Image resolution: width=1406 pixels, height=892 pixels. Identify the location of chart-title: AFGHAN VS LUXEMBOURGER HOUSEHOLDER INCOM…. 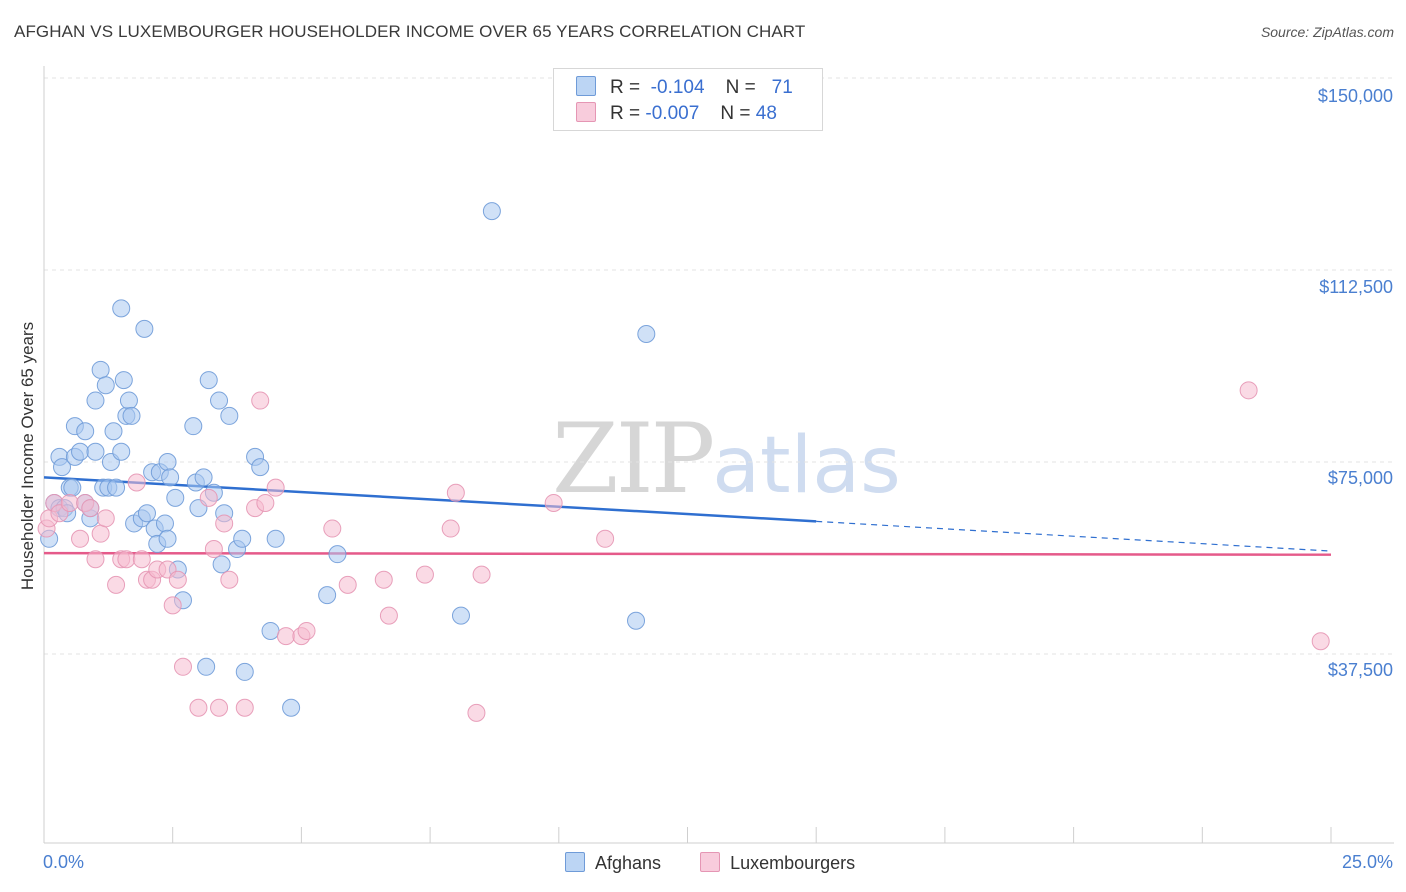
(410, 31).